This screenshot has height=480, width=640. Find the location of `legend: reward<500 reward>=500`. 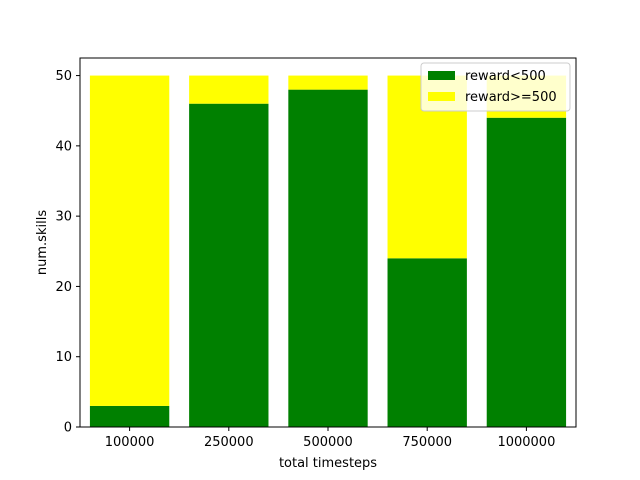

legend: reward<500 reward>=500 is located at coordinates (495, 87).